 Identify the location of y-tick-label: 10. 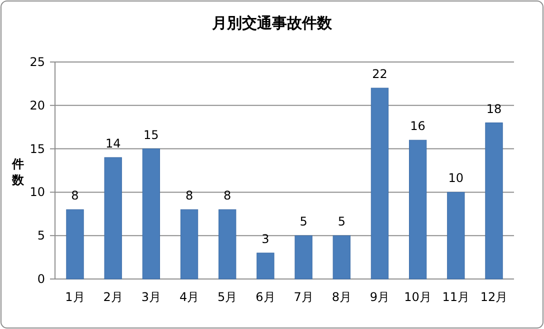
(37, 192).